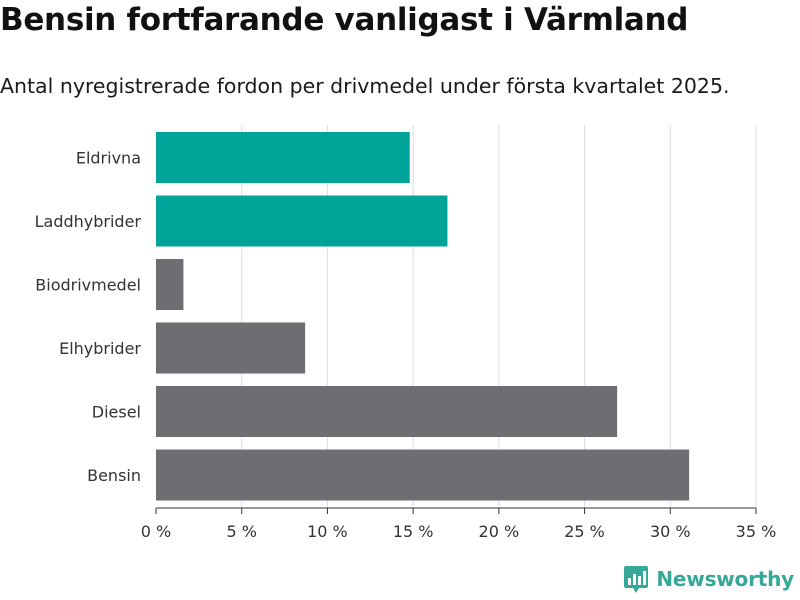  What do you see at coordinates (88, 285) in the screenshot?
I see `category-label: Biodrivmedel` at bounding box center [88, 285].